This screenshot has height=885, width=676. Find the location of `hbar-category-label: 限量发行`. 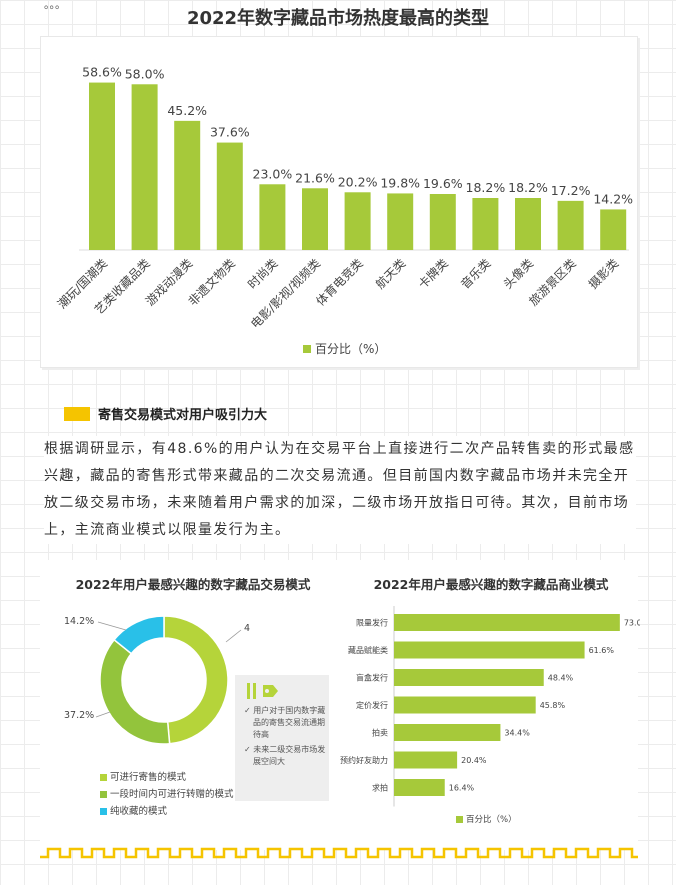

hbar-category-label: 限量发行 is located at coordinates (372, 623).